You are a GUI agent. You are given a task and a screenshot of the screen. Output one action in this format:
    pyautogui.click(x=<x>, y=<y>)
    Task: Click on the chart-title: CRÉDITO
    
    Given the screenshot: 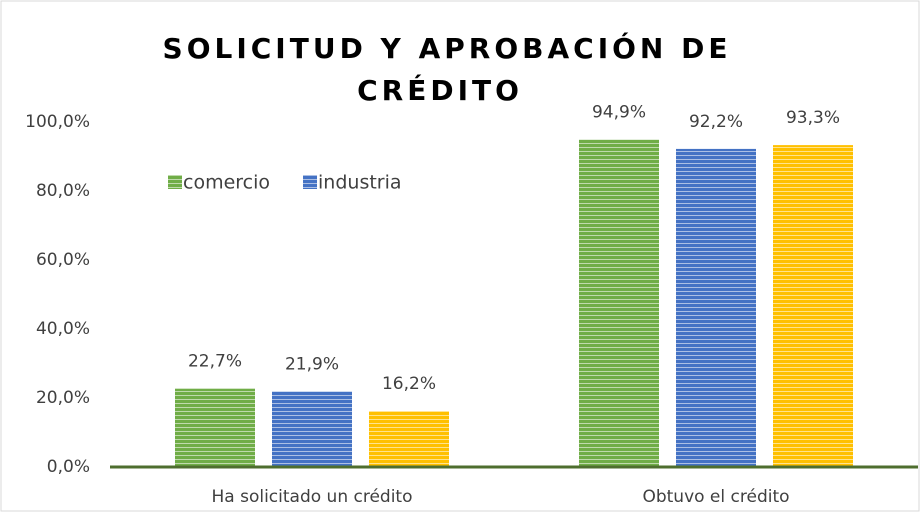 What is the action you would take?
    pyautogui.click(x=440, y=90)
    